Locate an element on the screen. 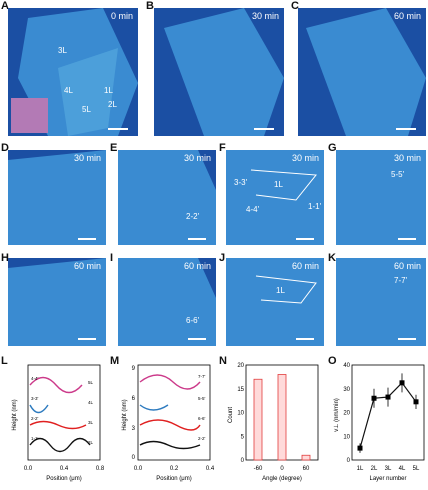  panel-a: 0 min 3L 4L 5L 1L 2L is located at coordinates (73, 72).